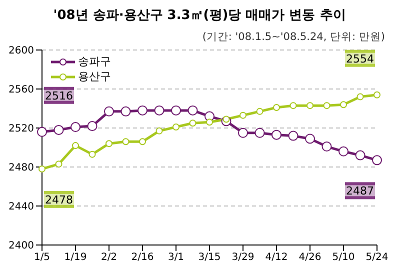  I want to click on x-tick-label: 4/26, so click(310, 258).